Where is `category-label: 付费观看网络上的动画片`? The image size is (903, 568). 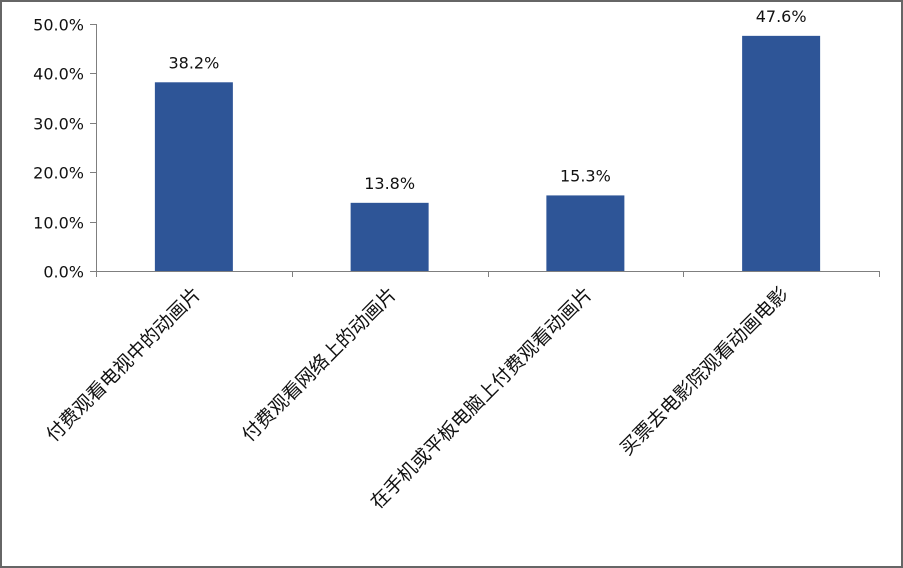 category-label: 付费观看网络上的动画片 is located at coordinates (319, 364).